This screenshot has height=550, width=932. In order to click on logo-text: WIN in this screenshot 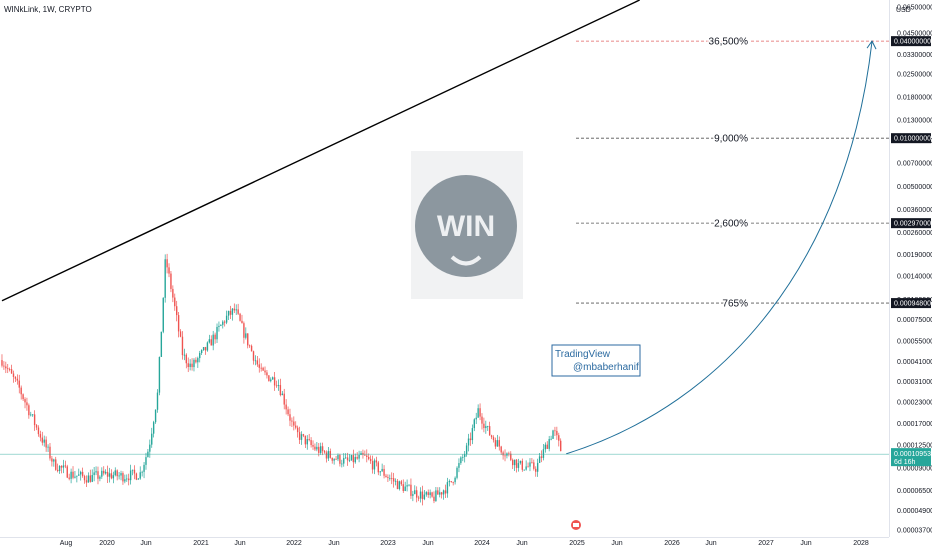, I will do `click(466, 226)`.